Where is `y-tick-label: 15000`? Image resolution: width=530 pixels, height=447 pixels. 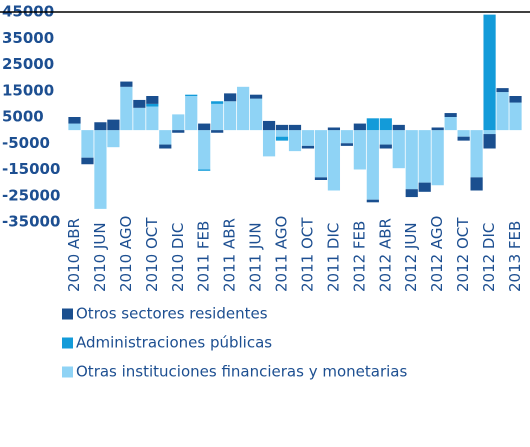 y-tick-label: 15000 is located at coordinates (28, 90).